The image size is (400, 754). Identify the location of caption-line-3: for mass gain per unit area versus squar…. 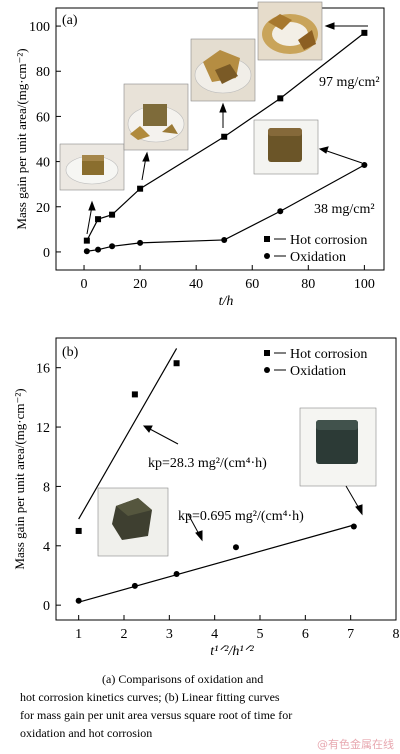
(156, 715).